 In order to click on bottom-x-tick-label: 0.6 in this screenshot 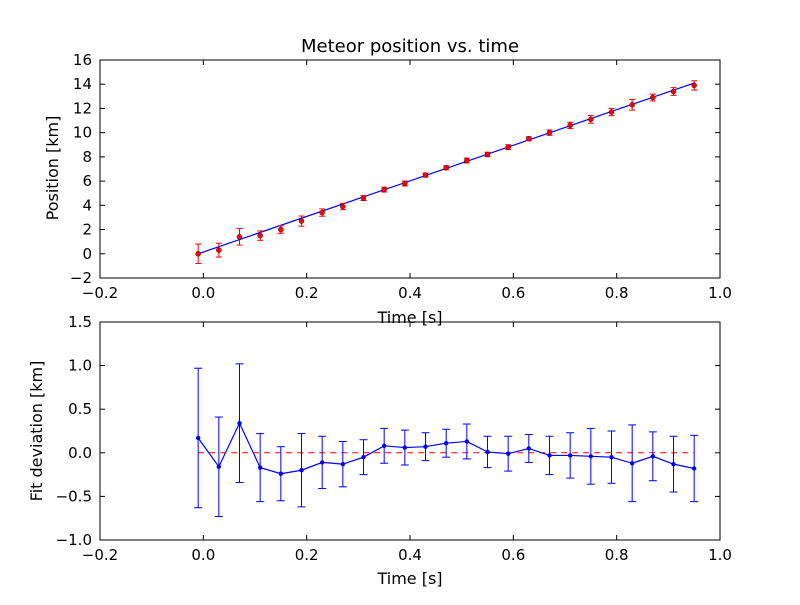, I will do `click(513, 555)`.